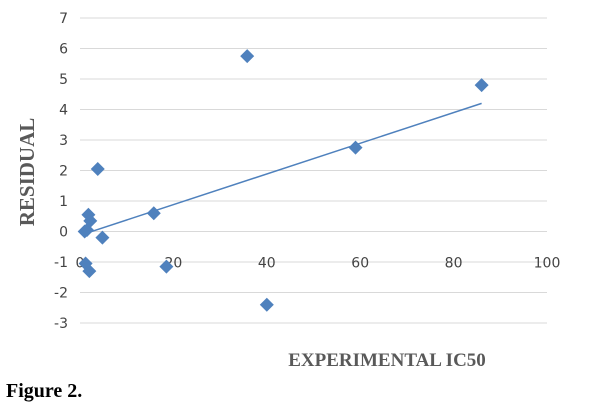  I want to click on y-tick-label: 2, so click(63, 172).